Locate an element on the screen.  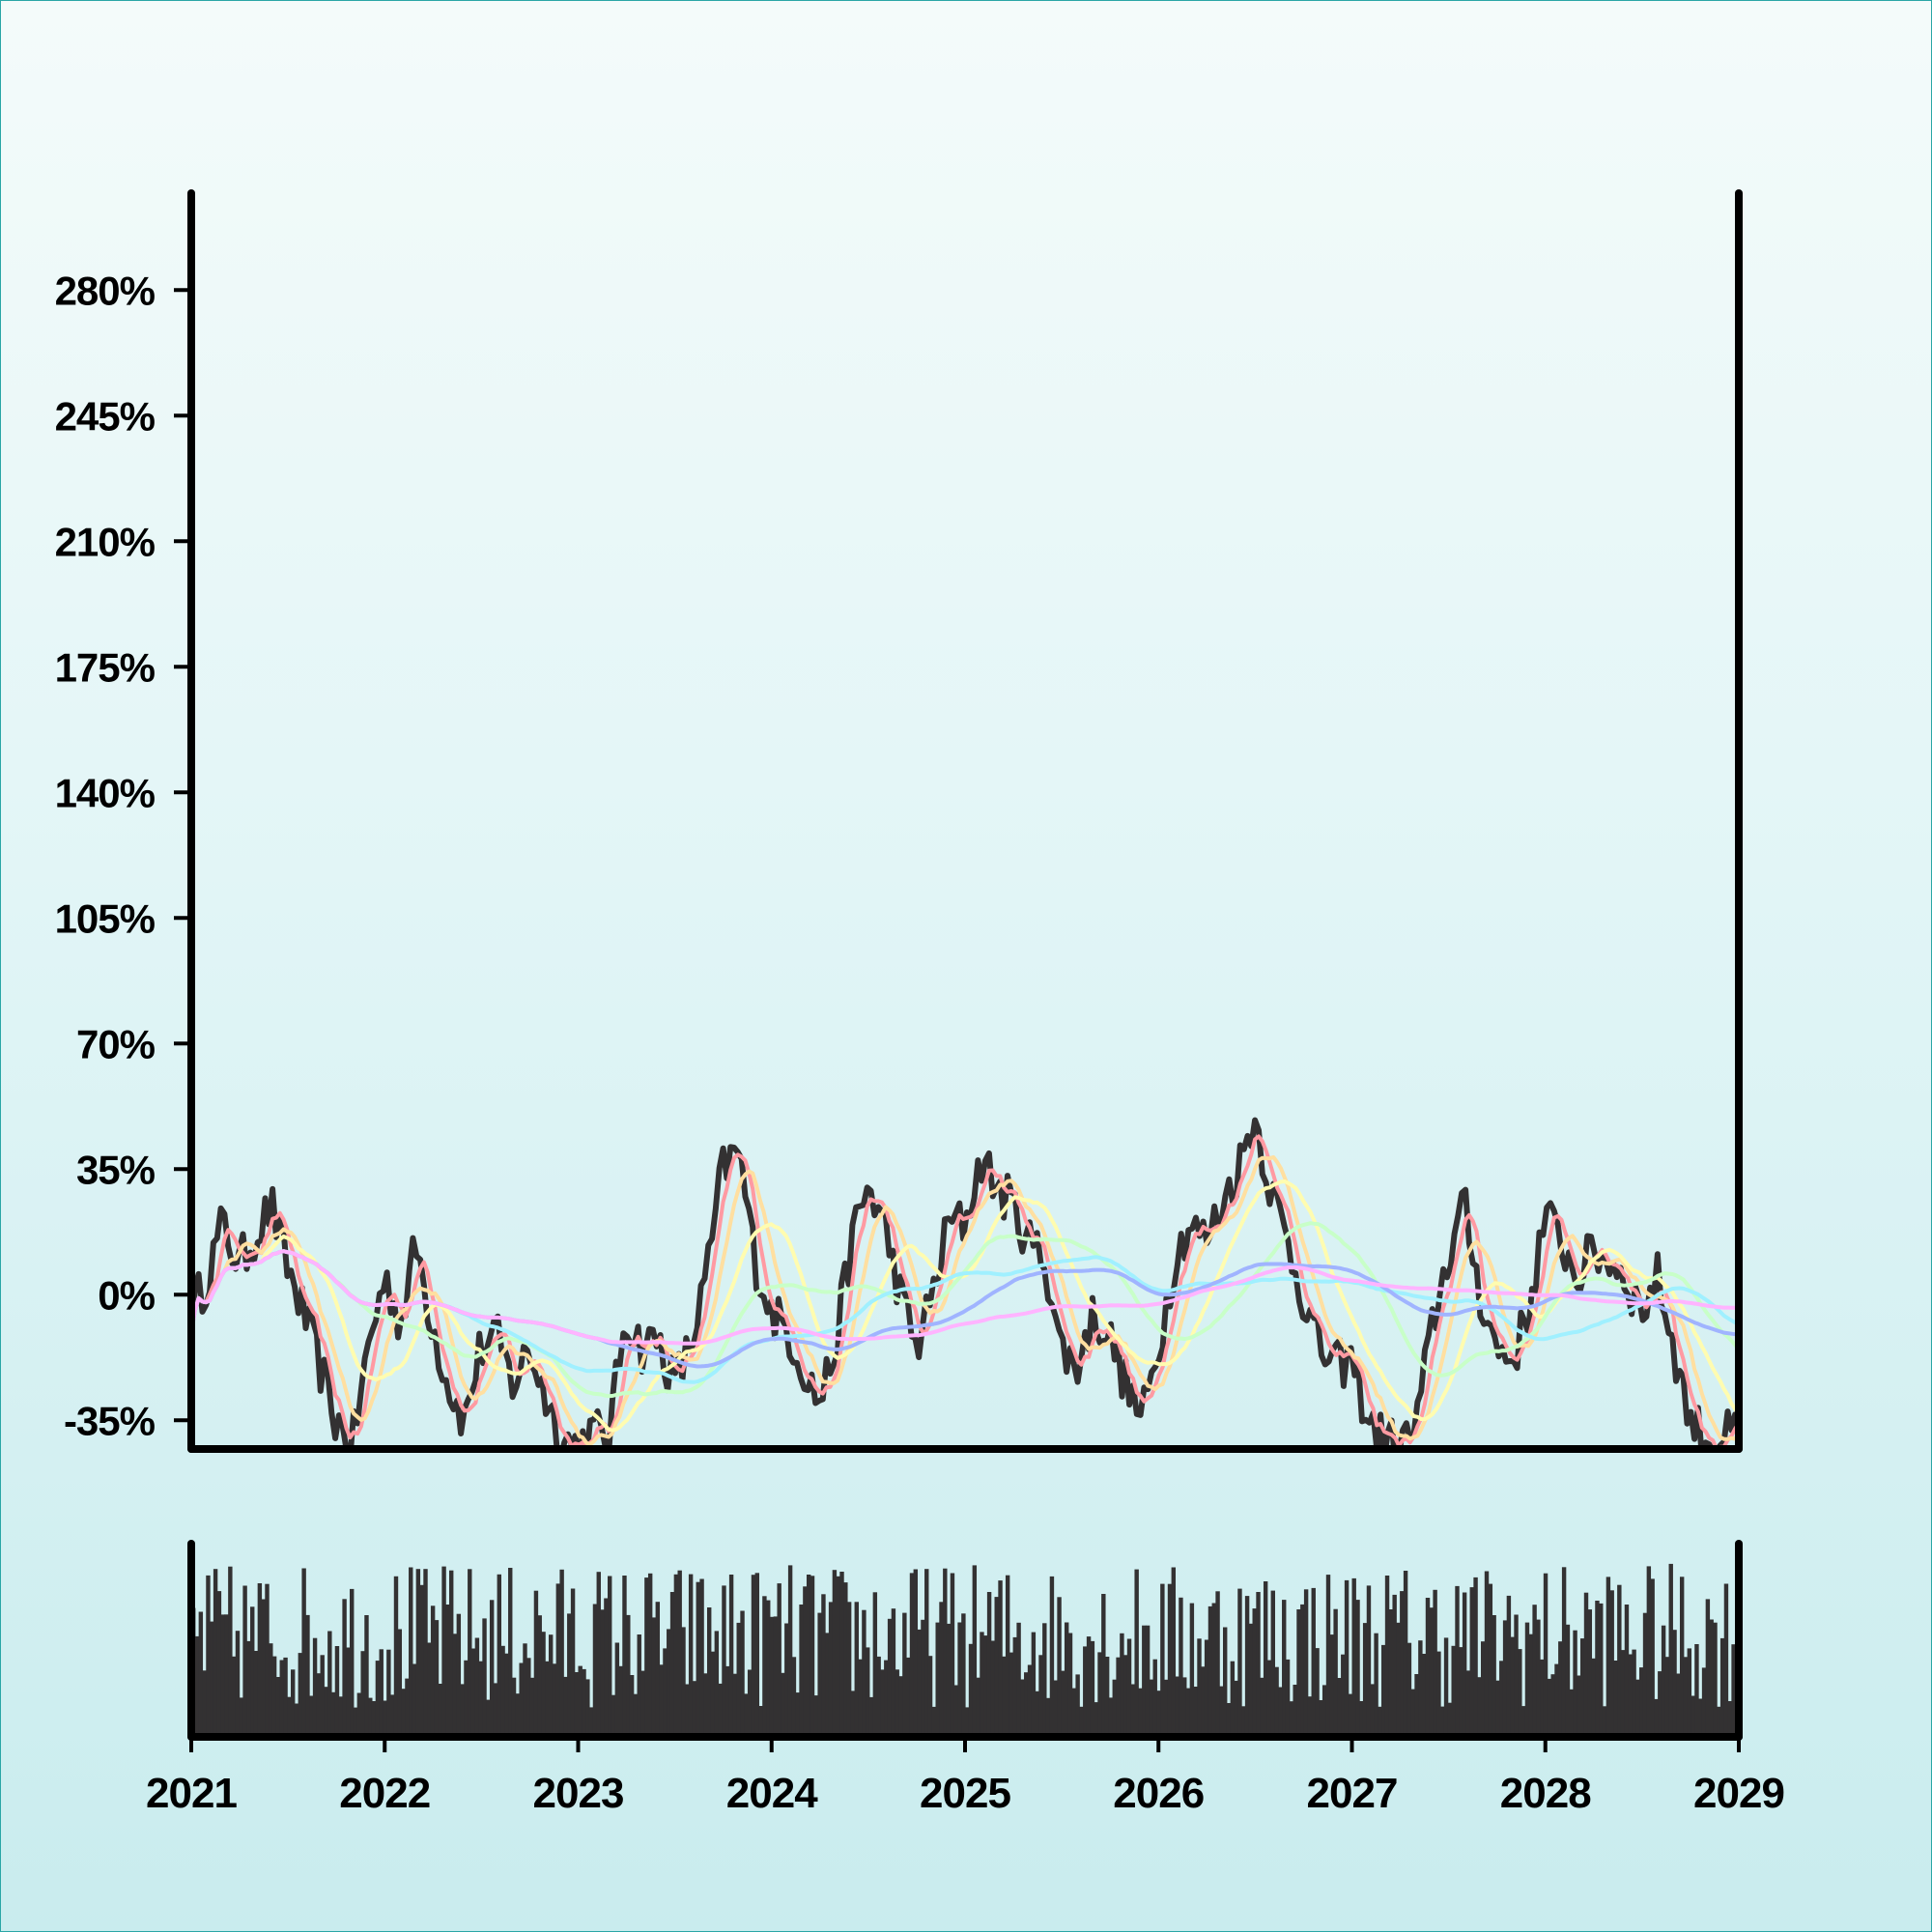
y-tick-label: 245% is located at coordinates (105, 416).